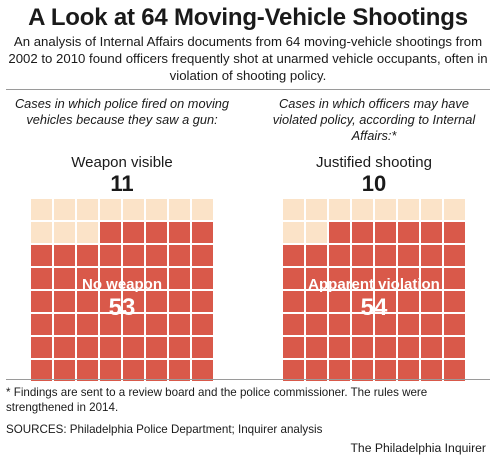 This screenshot has width=496, height=459. Describe the element at coordinates (248, 17) in the screenshot. I see `chart-title: A Look at 64 Moving-Vehicle Shootings` at that location.